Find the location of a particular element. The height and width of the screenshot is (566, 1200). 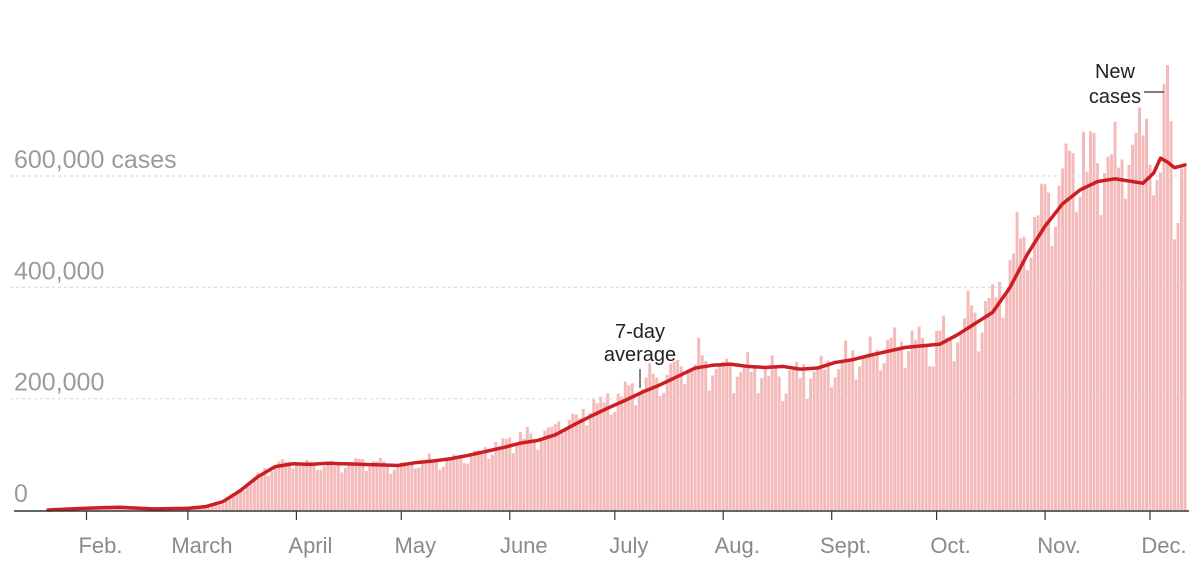

y-axis-labels: 0 200,000 400,000 600,000 cases is located at coordinates (95, 327).